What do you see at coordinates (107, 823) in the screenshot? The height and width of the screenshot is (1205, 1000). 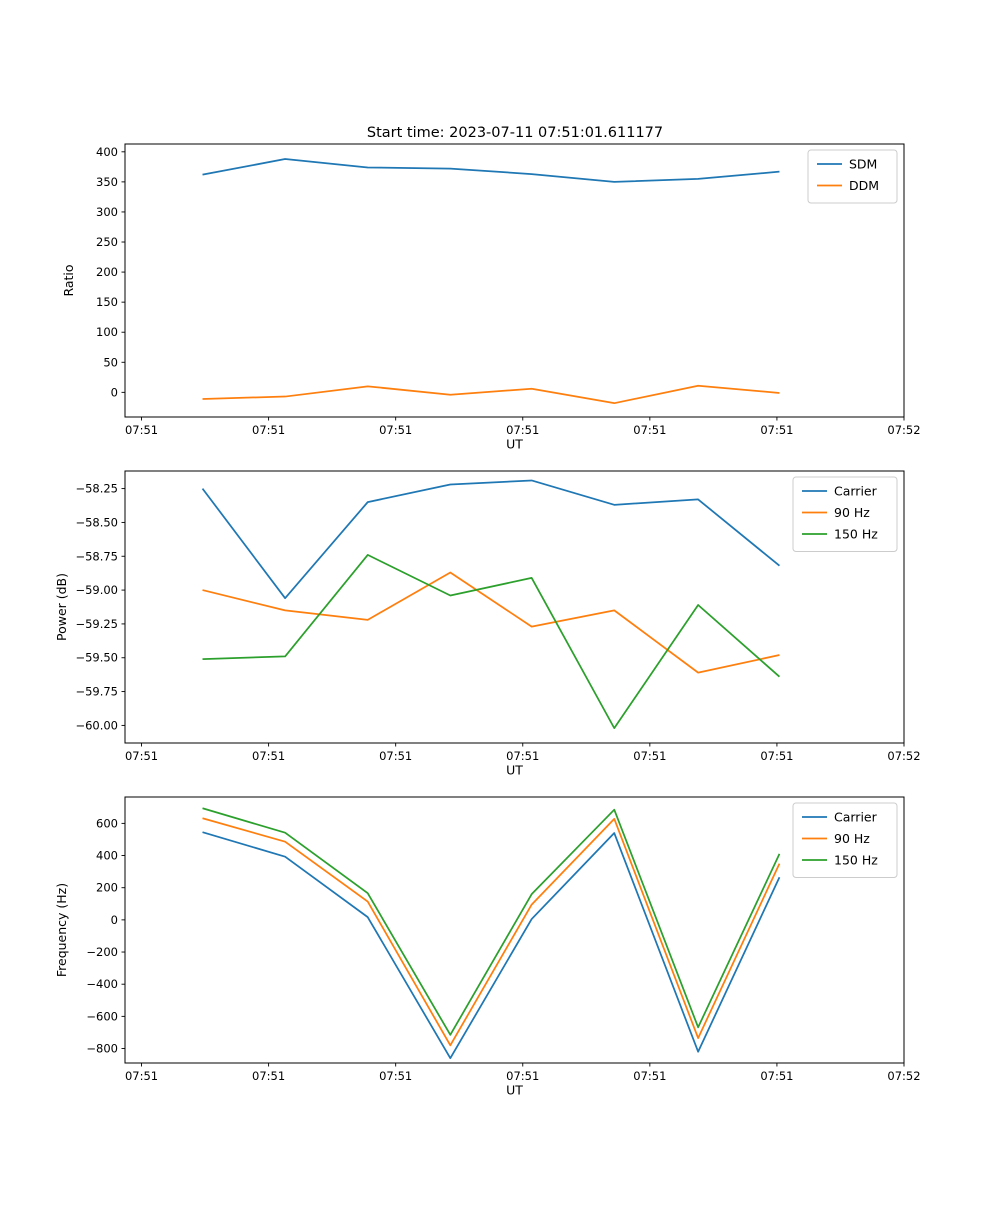 I see `y-tick-label: 600` at bounding box center [107, 823].